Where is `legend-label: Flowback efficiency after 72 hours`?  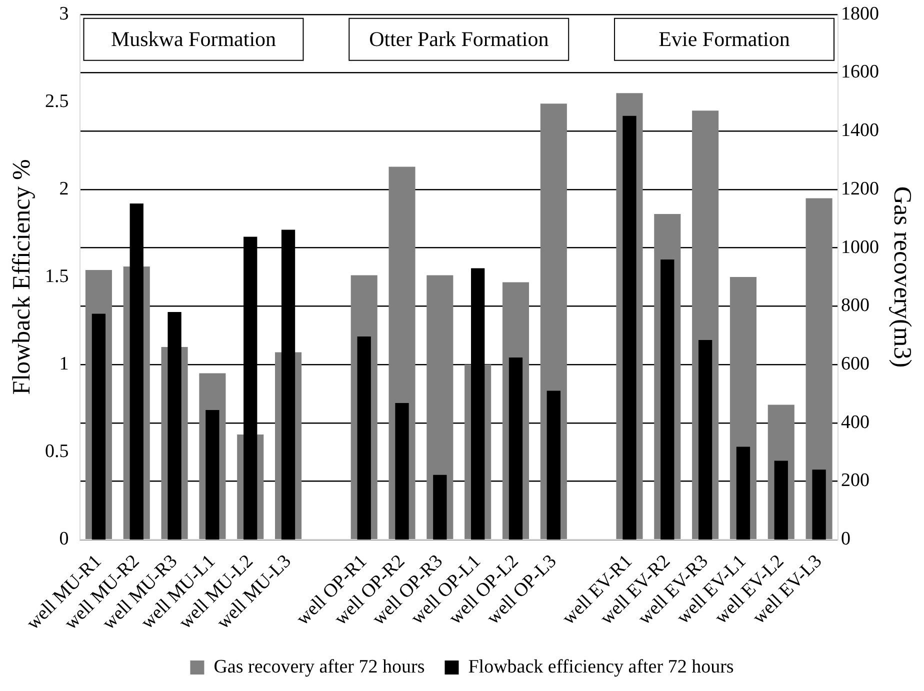
legend-label: Flowback efficiency after 72 hours is located at coordinates (601, 667).